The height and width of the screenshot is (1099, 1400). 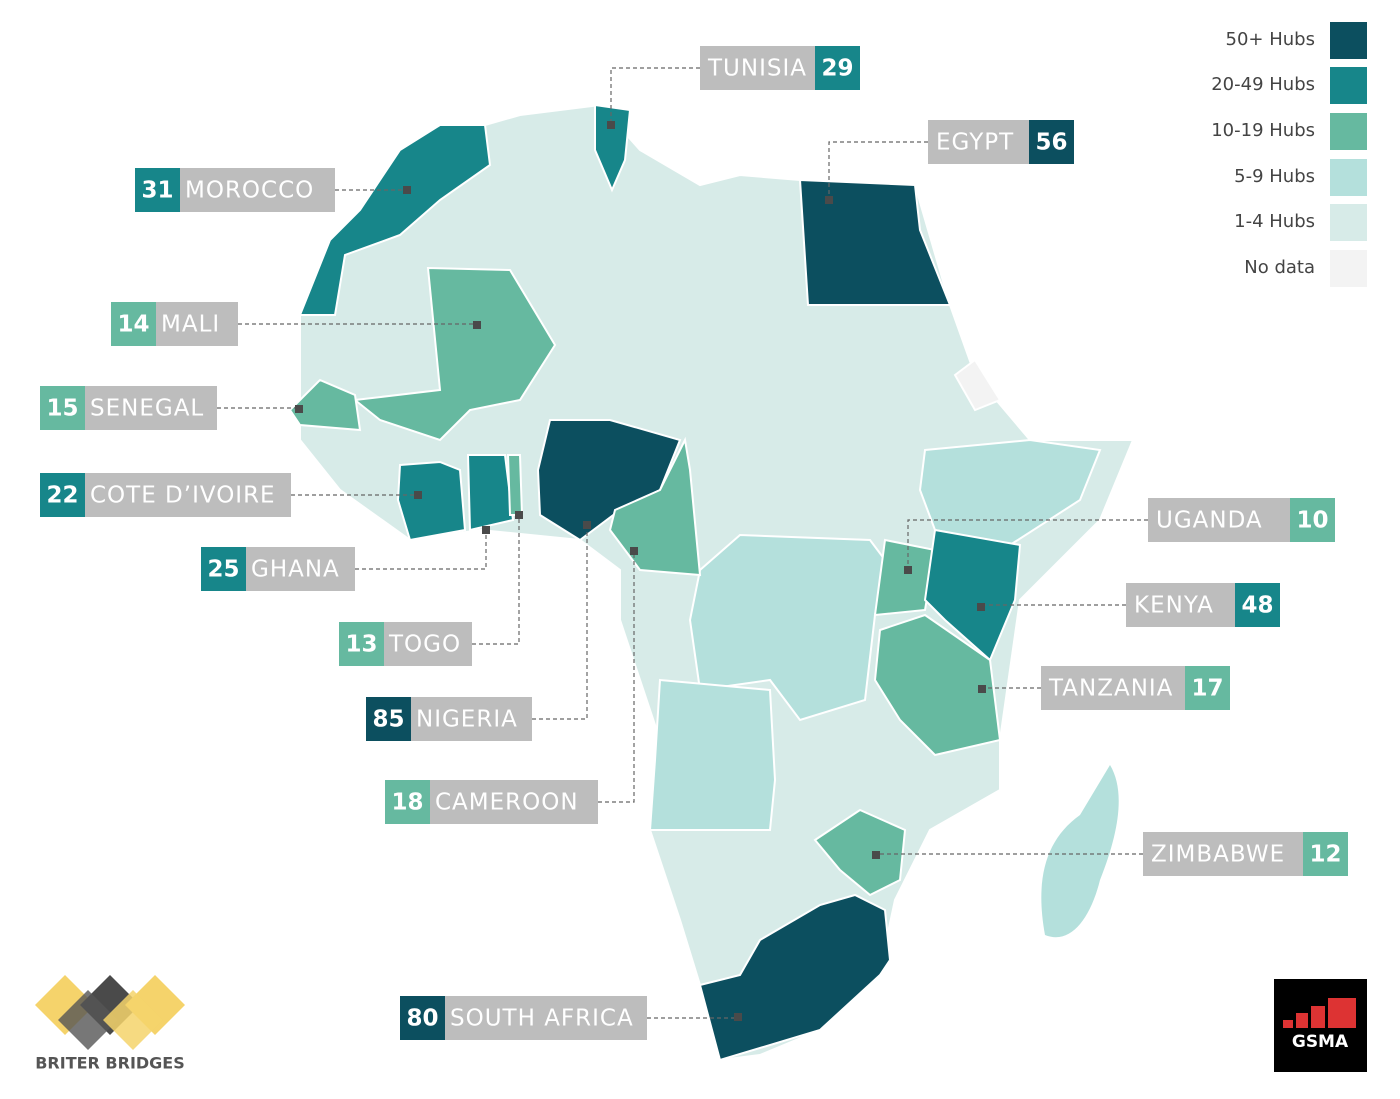 I want to click on hub-count: 31, so click(x=157, y=191).